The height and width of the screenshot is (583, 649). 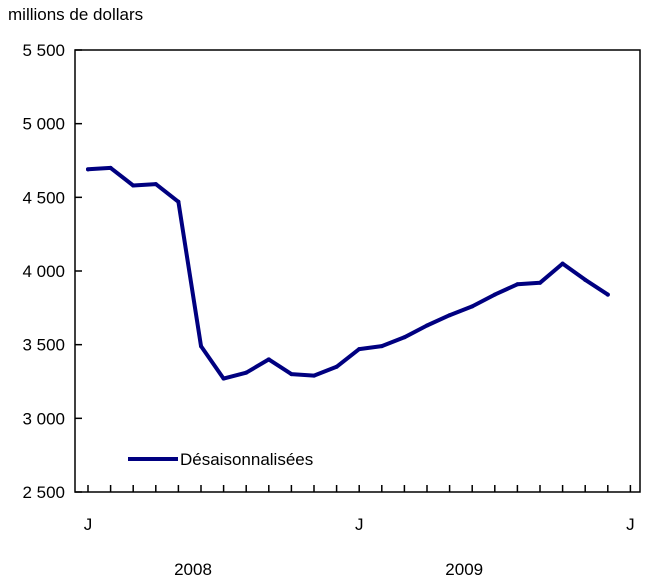 I want to click on y-tick-label: 4 000, so click(x=43, y=271).